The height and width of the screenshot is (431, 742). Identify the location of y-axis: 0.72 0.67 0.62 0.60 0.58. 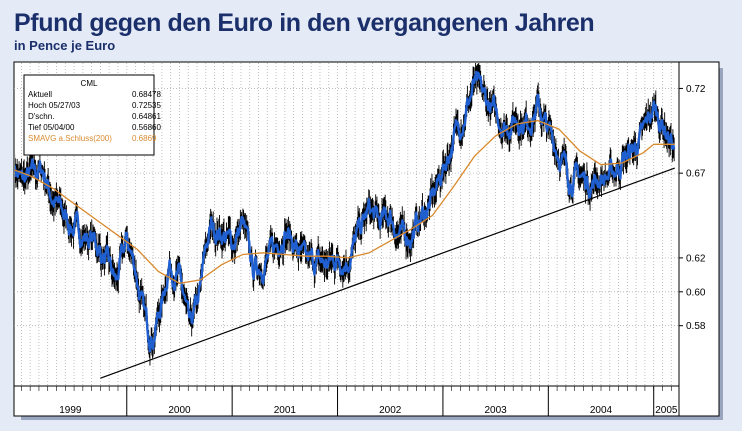
(692, 208).